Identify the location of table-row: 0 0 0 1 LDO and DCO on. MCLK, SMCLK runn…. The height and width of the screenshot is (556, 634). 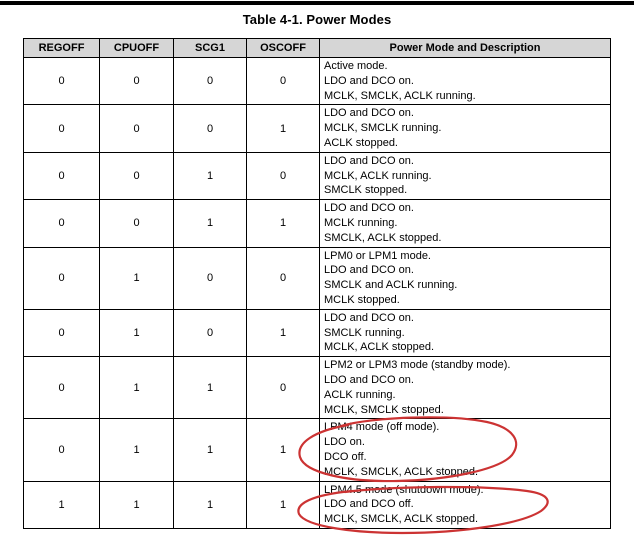
(317, 128).